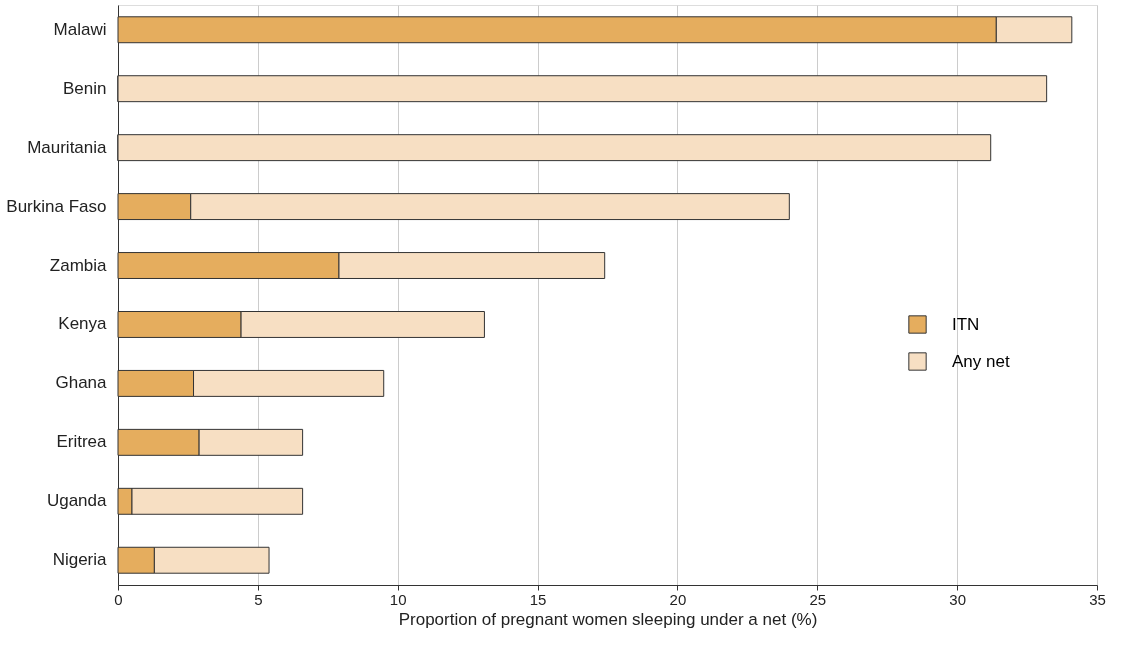 The height and width of the screenshot is (653, 1145). Describe the element at coordinates (608, 619) in the screenshot. I see `x-axis-title: Proportion of pregnant women sleeping under a net (%)` at that location.